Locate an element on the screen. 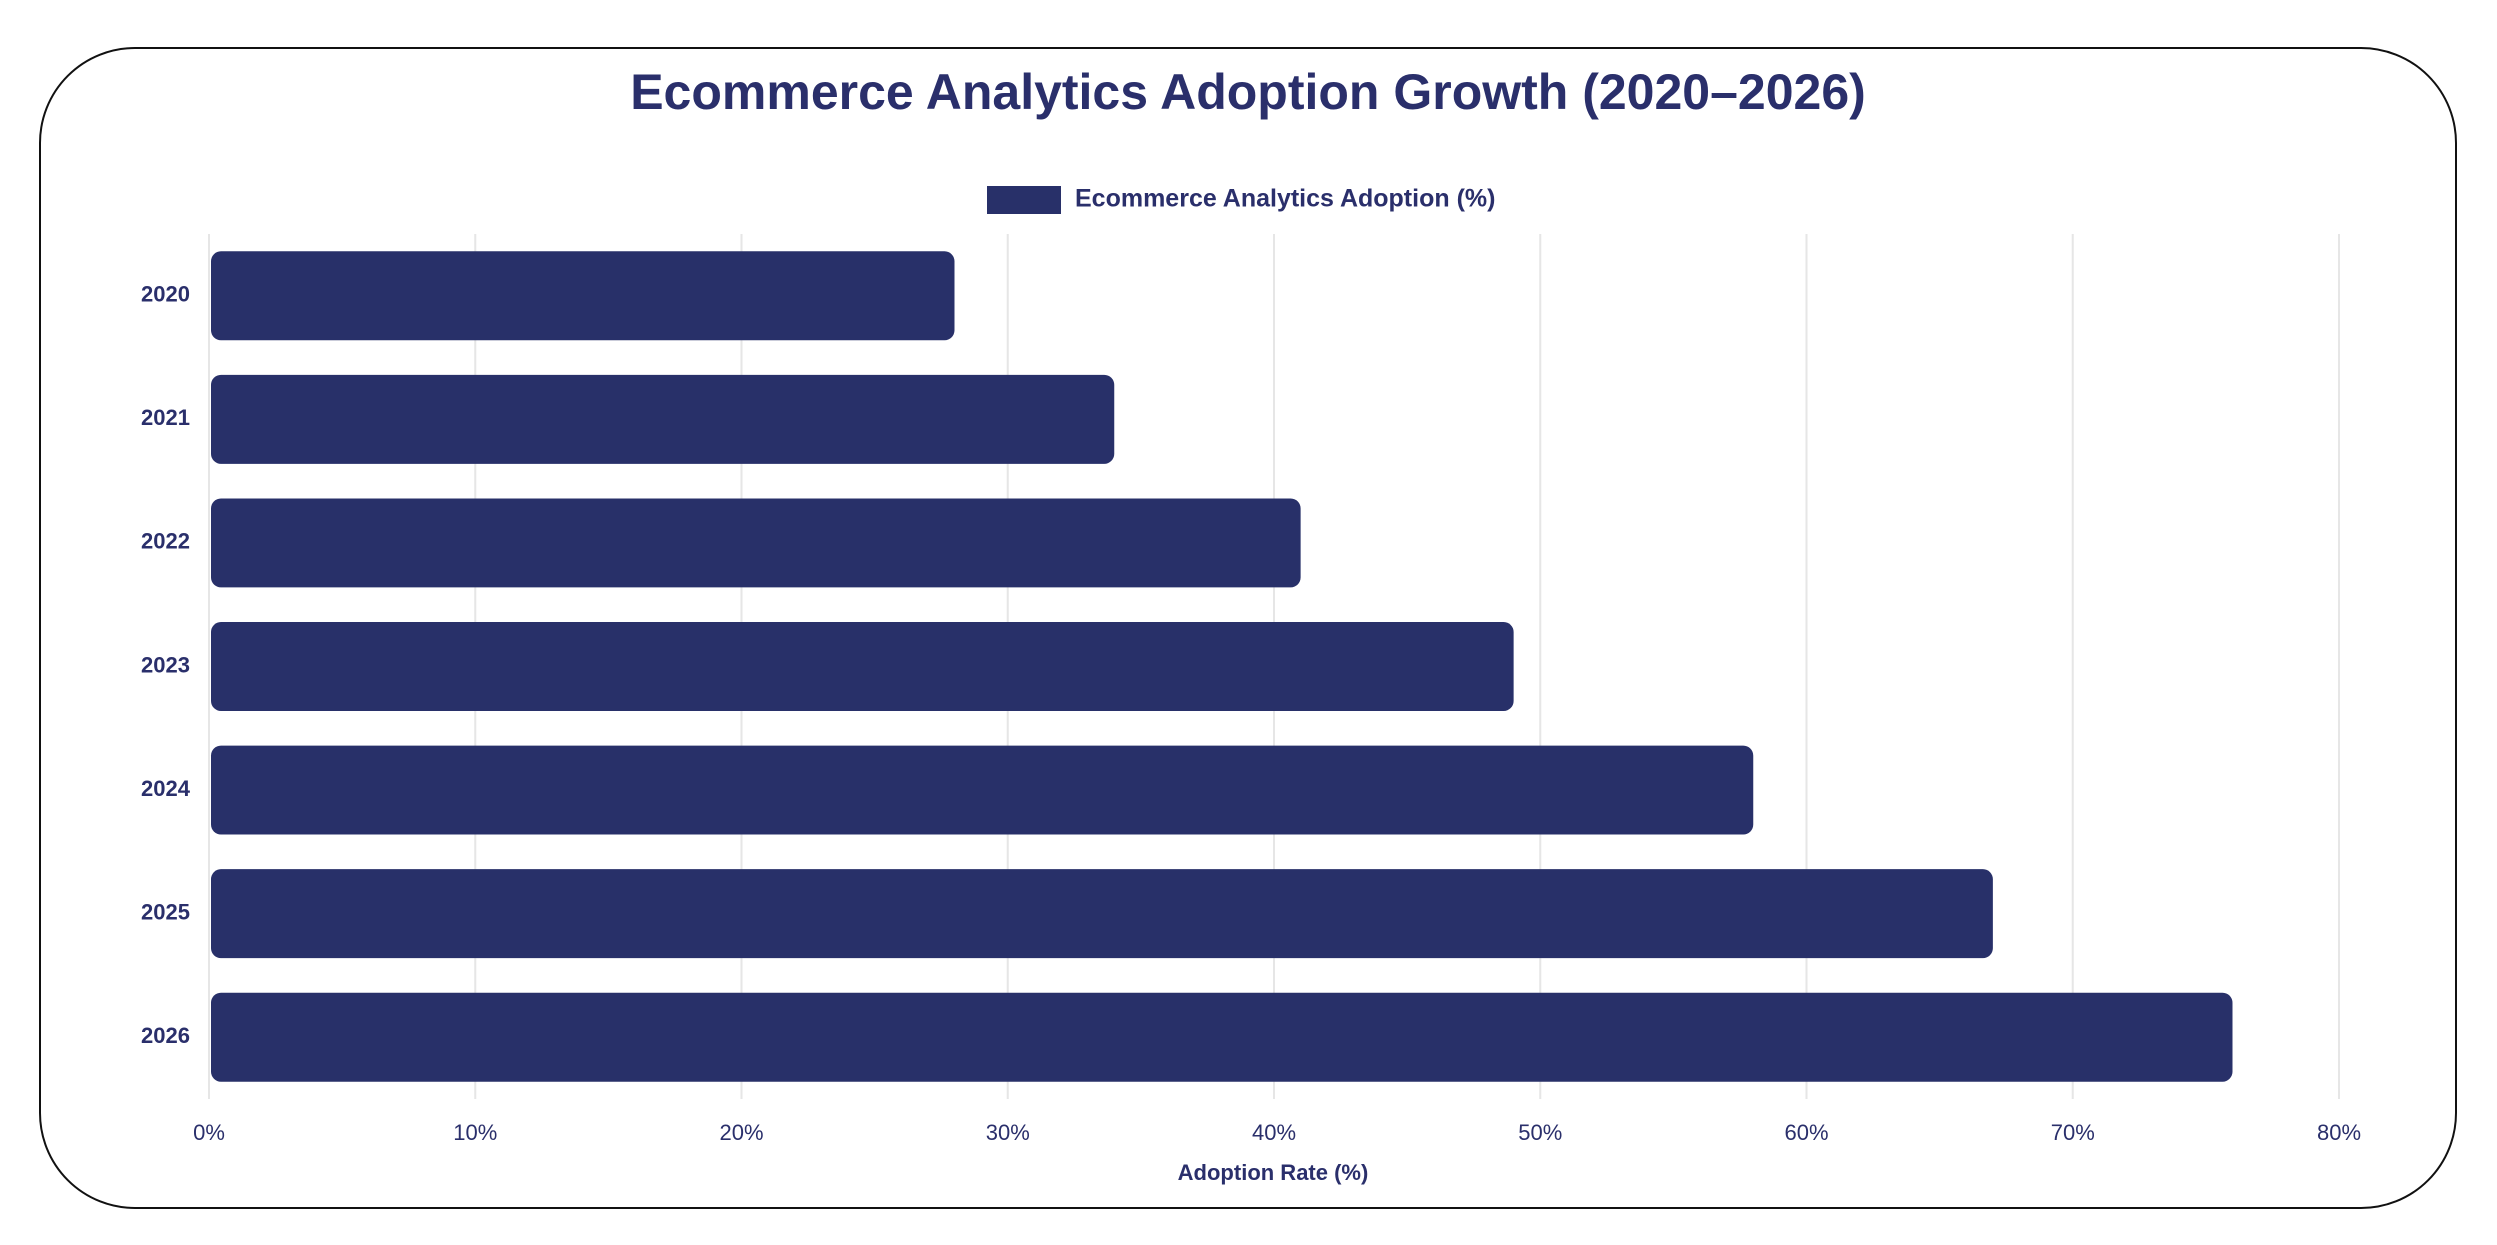  y-tick-label: 2020 is located at coordinates (165, 294).